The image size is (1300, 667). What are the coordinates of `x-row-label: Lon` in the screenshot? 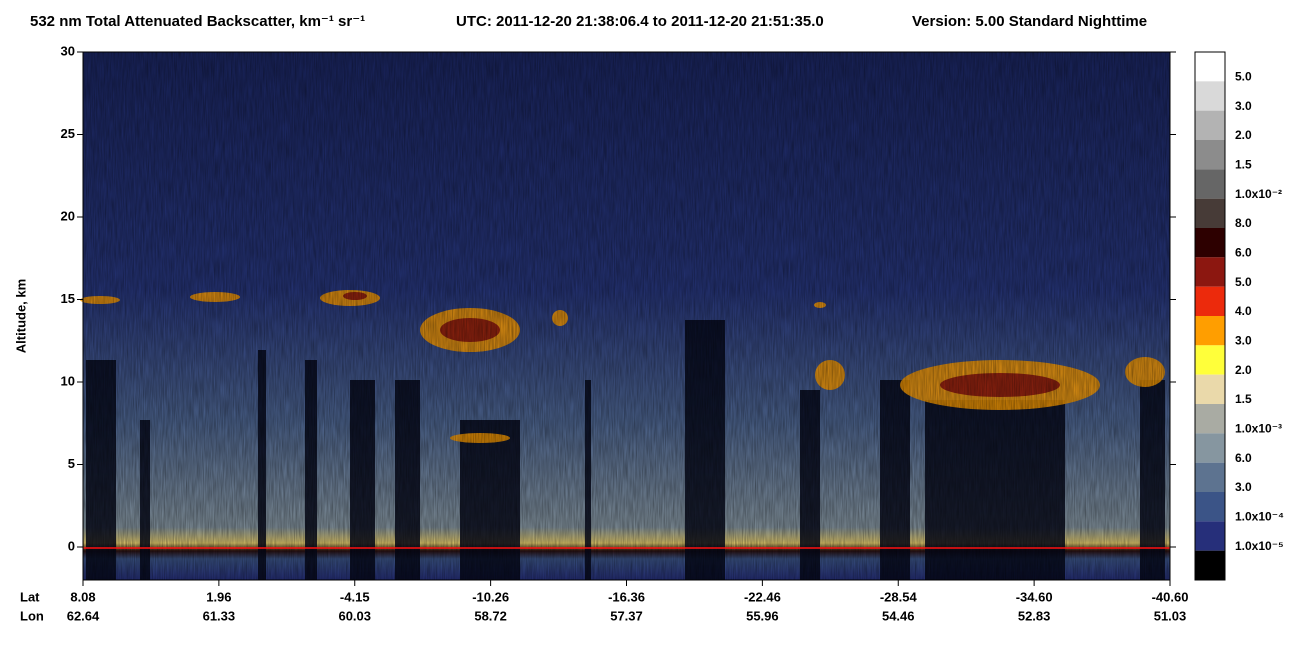 It's located at (32, 615).